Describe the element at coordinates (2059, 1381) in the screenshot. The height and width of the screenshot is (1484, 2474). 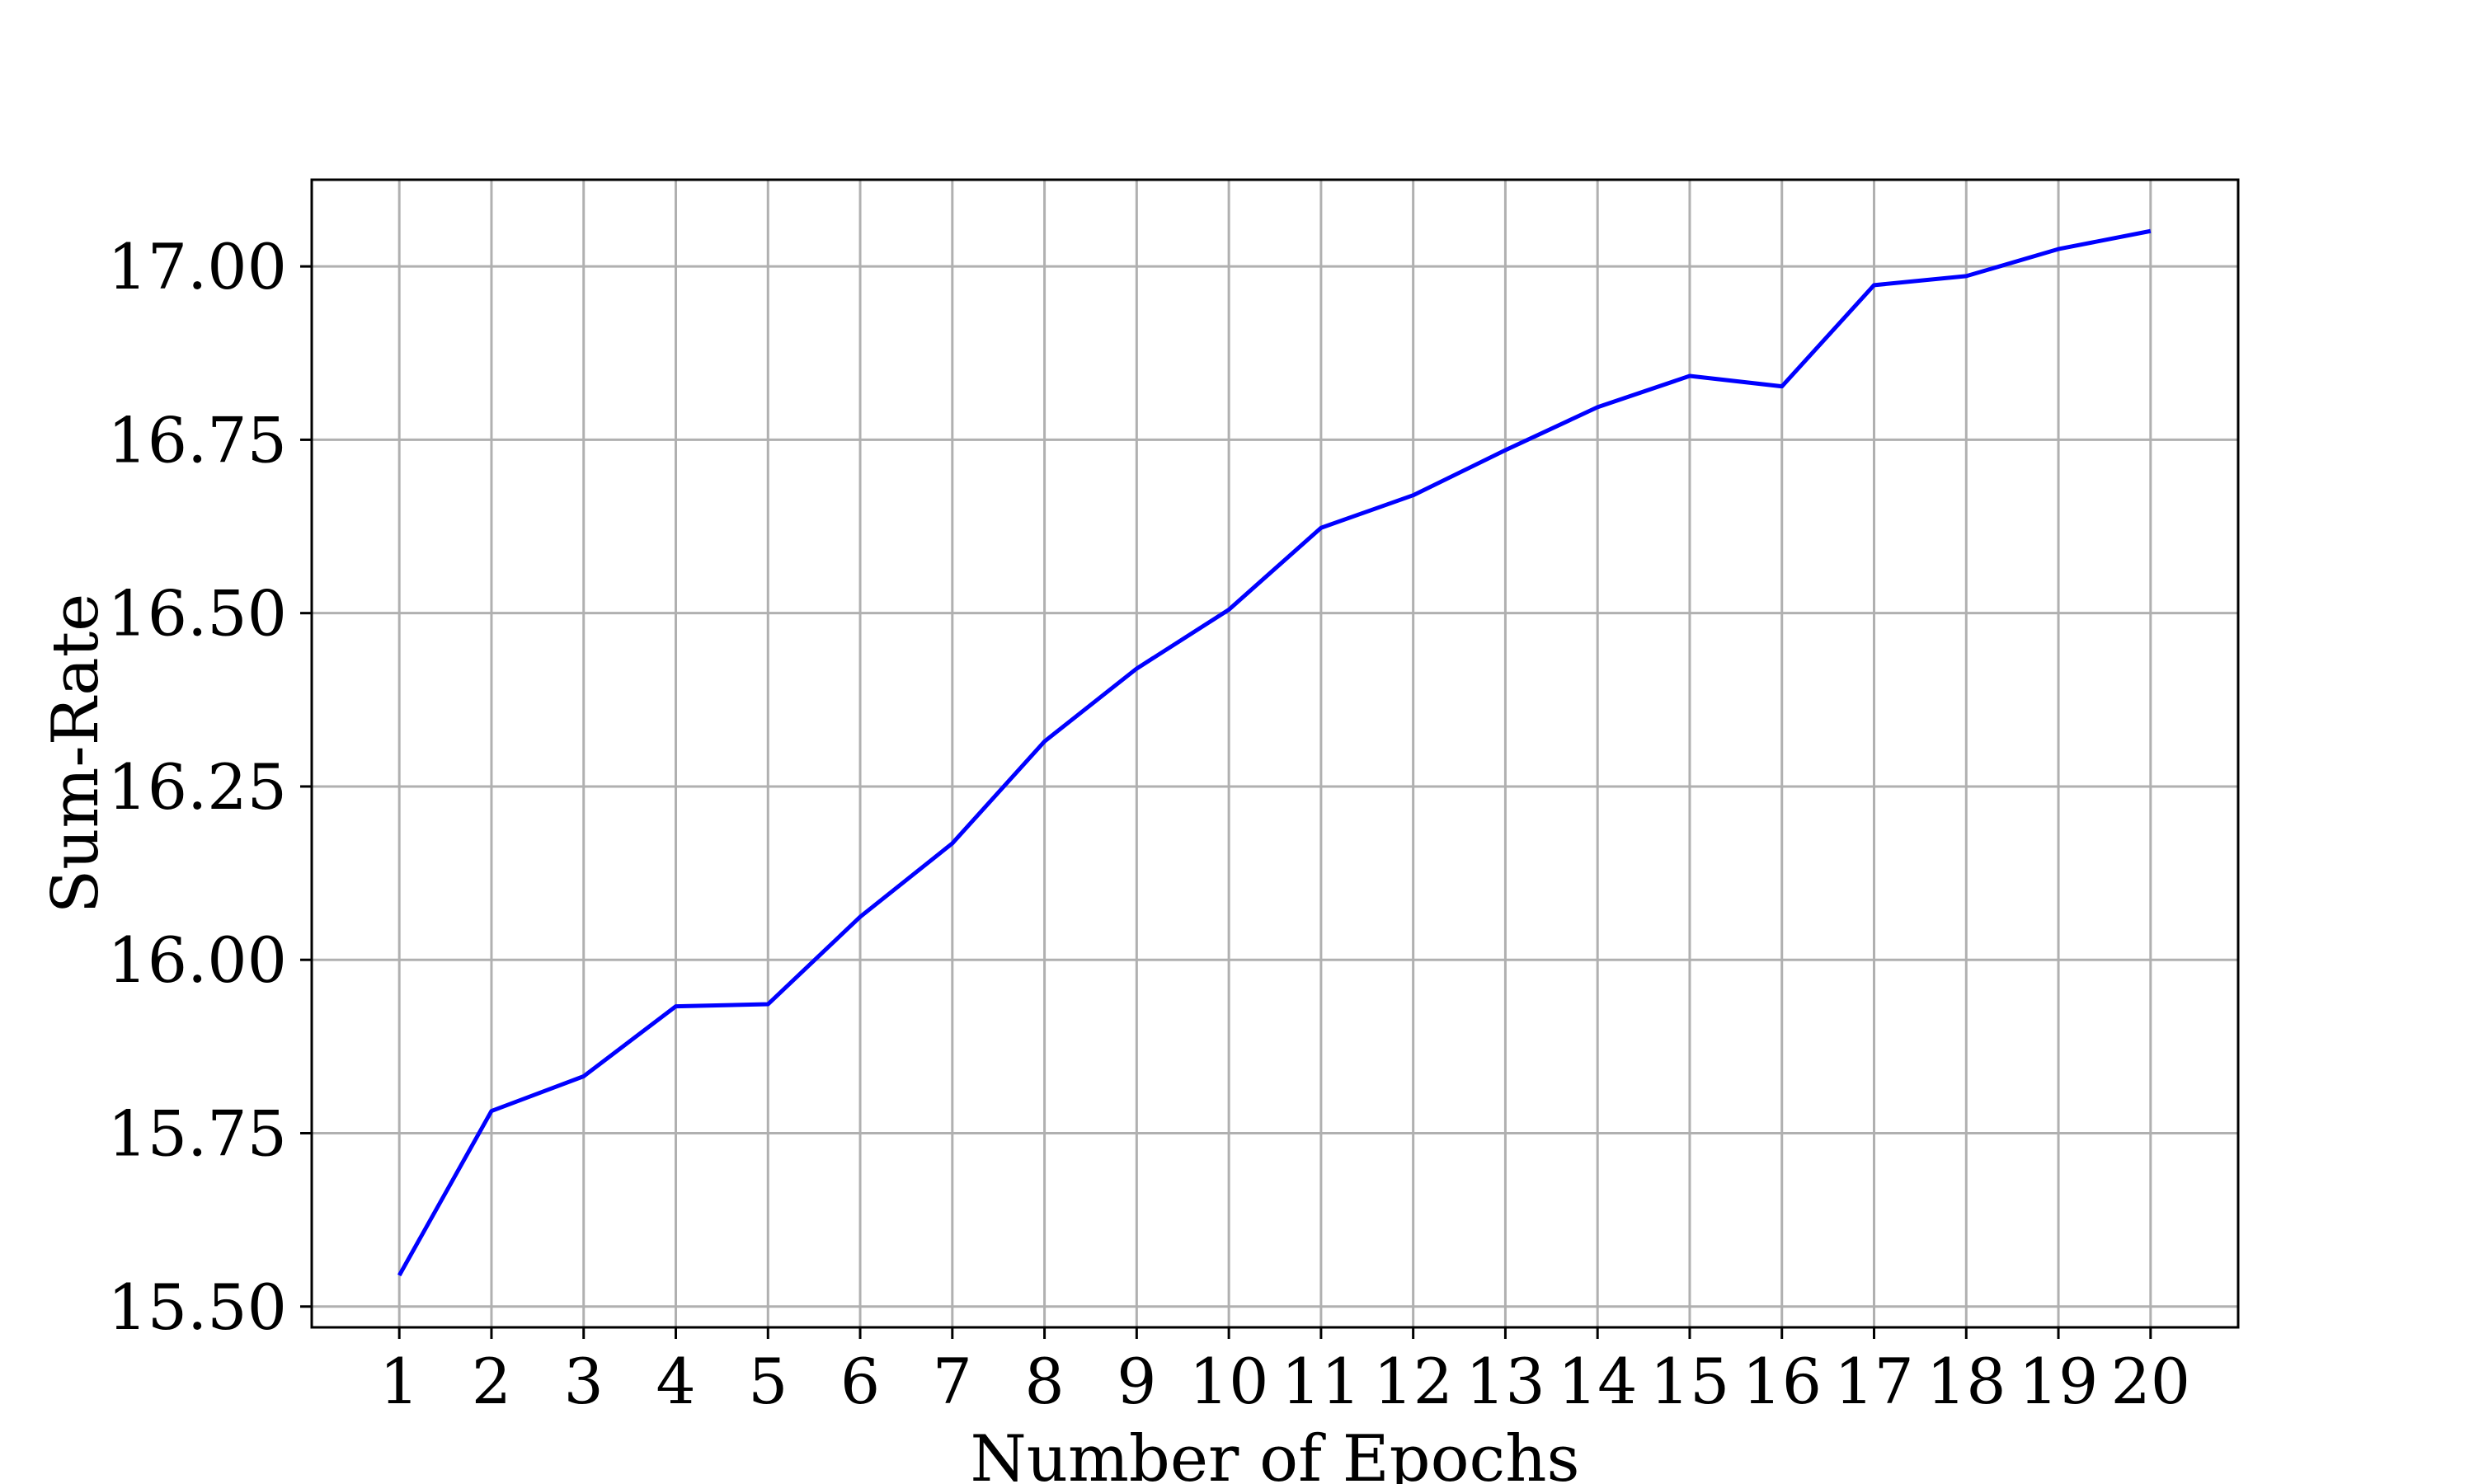
I see `x-tick-label: 19` at that location.